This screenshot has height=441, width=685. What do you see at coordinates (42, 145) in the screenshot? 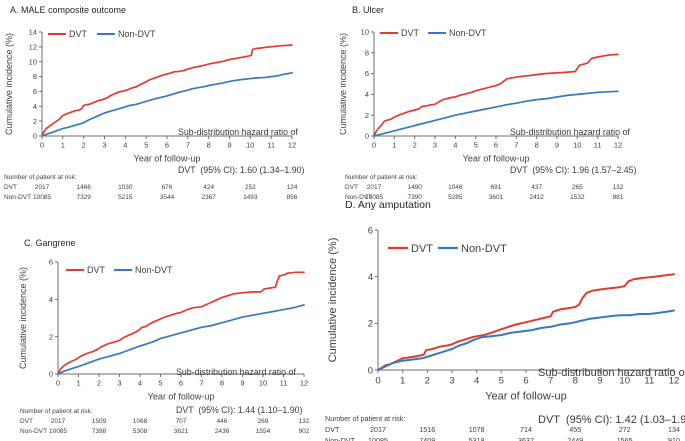
I see `svg-text: 0` at bounding box center [42, 145].